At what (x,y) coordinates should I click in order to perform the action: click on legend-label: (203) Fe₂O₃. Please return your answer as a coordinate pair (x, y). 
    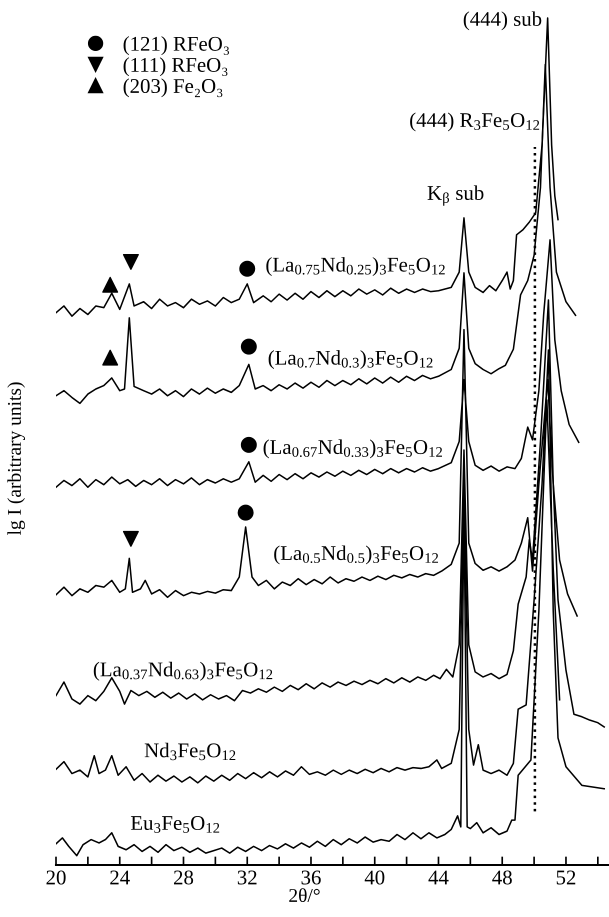
    Looking at the image, I should click on (173, 88).